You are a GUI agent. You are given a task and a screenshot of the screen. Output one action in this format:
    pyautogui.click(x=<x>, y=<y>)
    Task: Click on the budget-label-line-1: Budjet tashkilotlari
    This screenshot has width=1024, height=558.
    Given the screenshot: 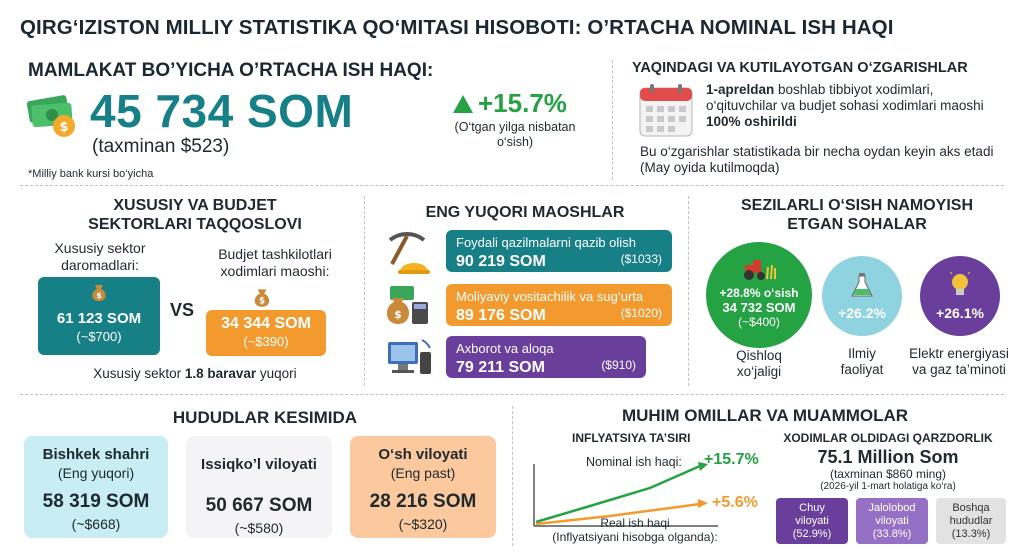 What is the action you would take?
    pyautogui.click(x=275, y=254)
    